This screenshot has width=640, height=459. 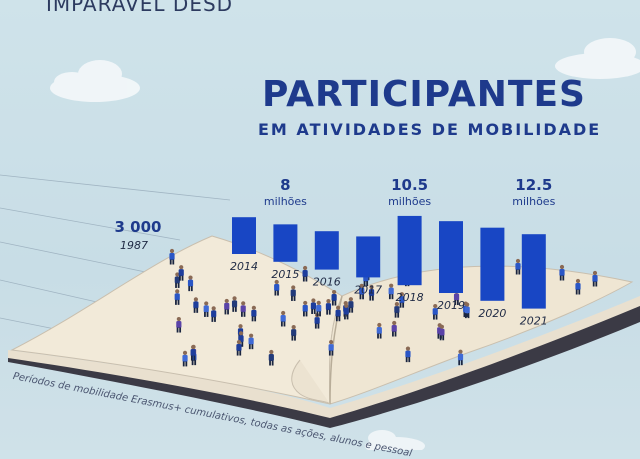 What do you see at coordinates (138, 227) in the screenshot?
I see `baseline-value: 3 000` at bounding box center [138, 227].